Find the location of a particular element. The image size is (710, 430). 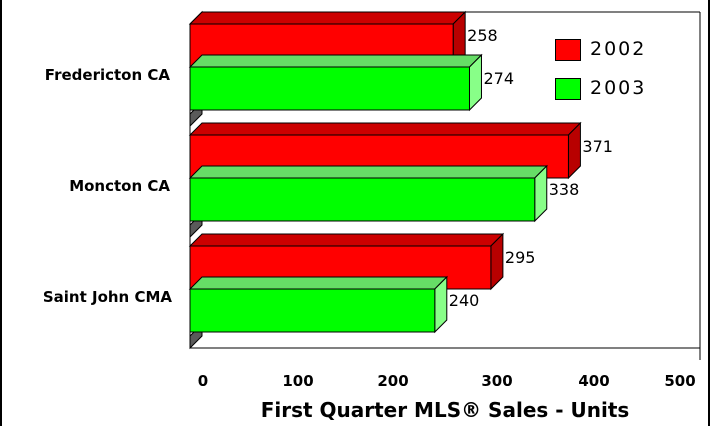

value-label-2002-2: 295 is located at coordinates (520, 257).